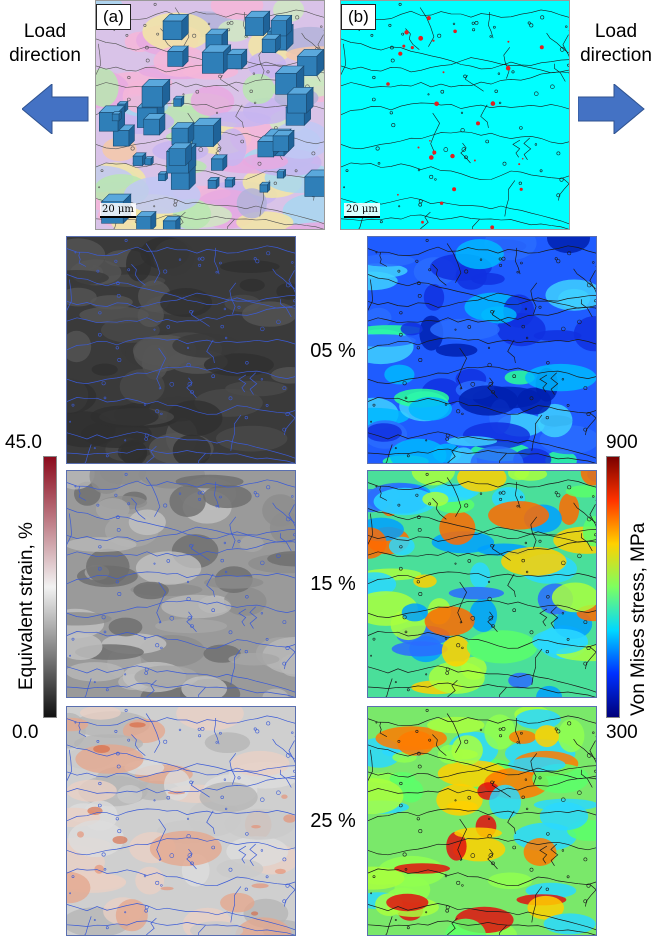 This screenshot has height=936, width=661. I want to click on load-direction-label-left: Load direction, so click(45, 43).